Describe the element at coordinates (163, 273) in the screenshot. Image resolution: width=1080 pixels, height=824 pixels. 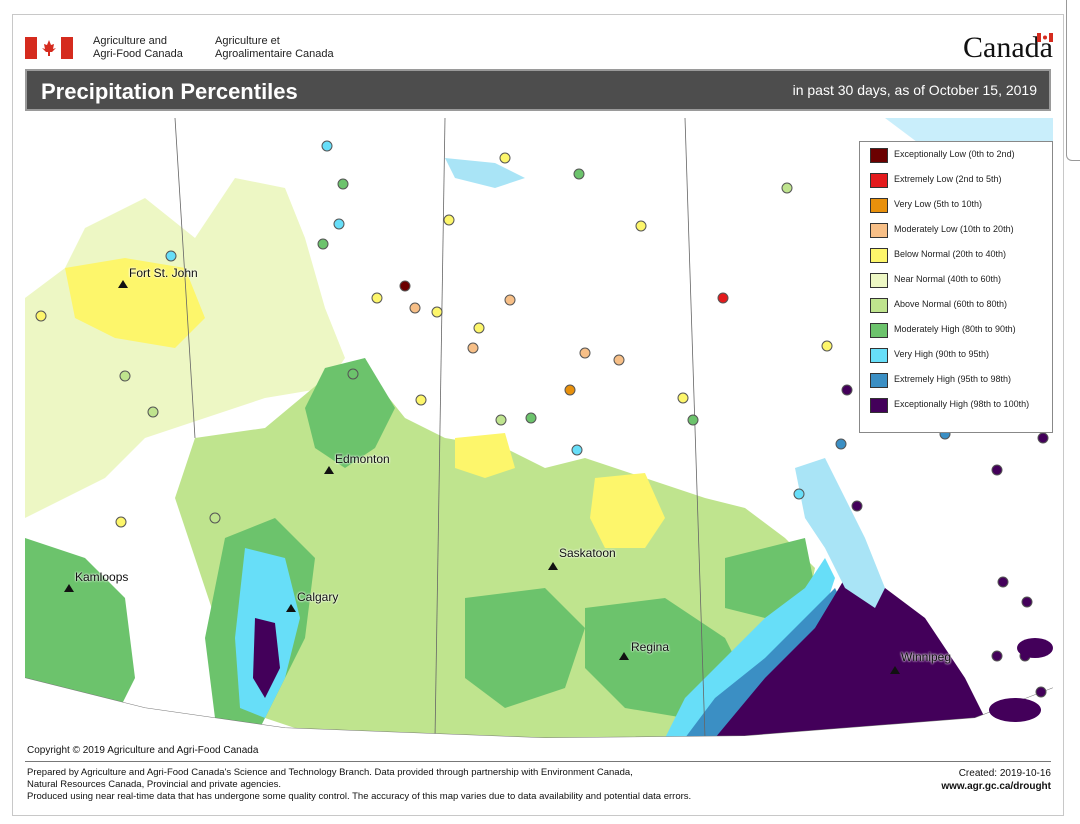
I see `city-label-fort-st-john: Fort St. John` at that location.